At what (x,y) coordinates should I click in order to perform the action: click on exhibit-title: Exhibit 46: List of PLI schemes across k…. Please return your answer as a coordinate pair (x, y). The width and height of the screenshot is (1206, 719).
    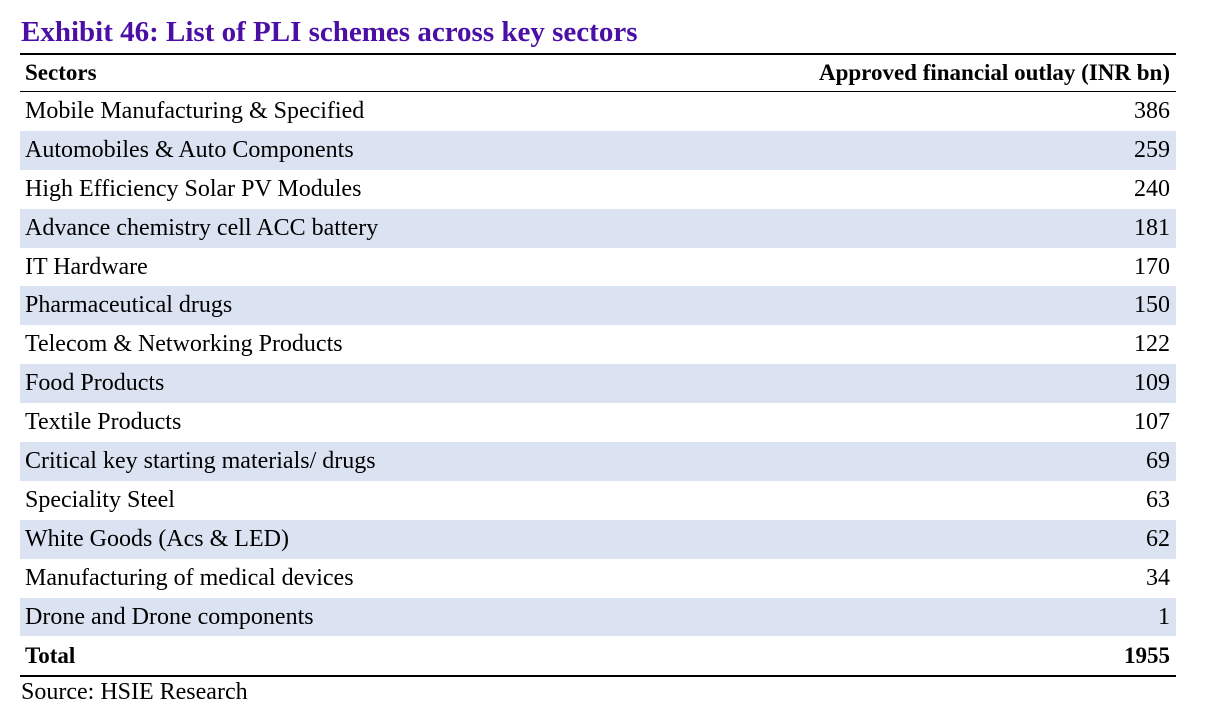
    Looking at the image, I should click on (329, 32).